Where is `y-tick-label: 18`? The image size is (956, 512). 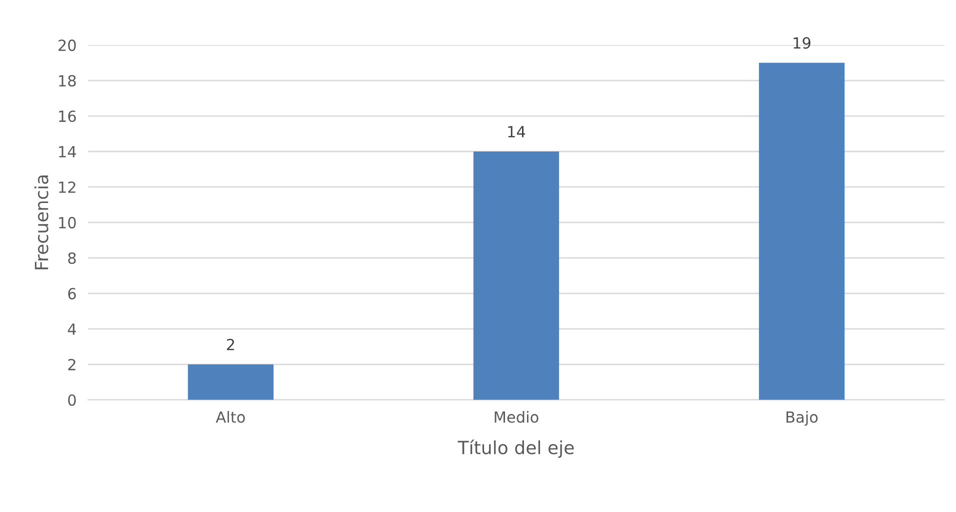
y-tick-label: 18 is located at coordinates (67, 81).